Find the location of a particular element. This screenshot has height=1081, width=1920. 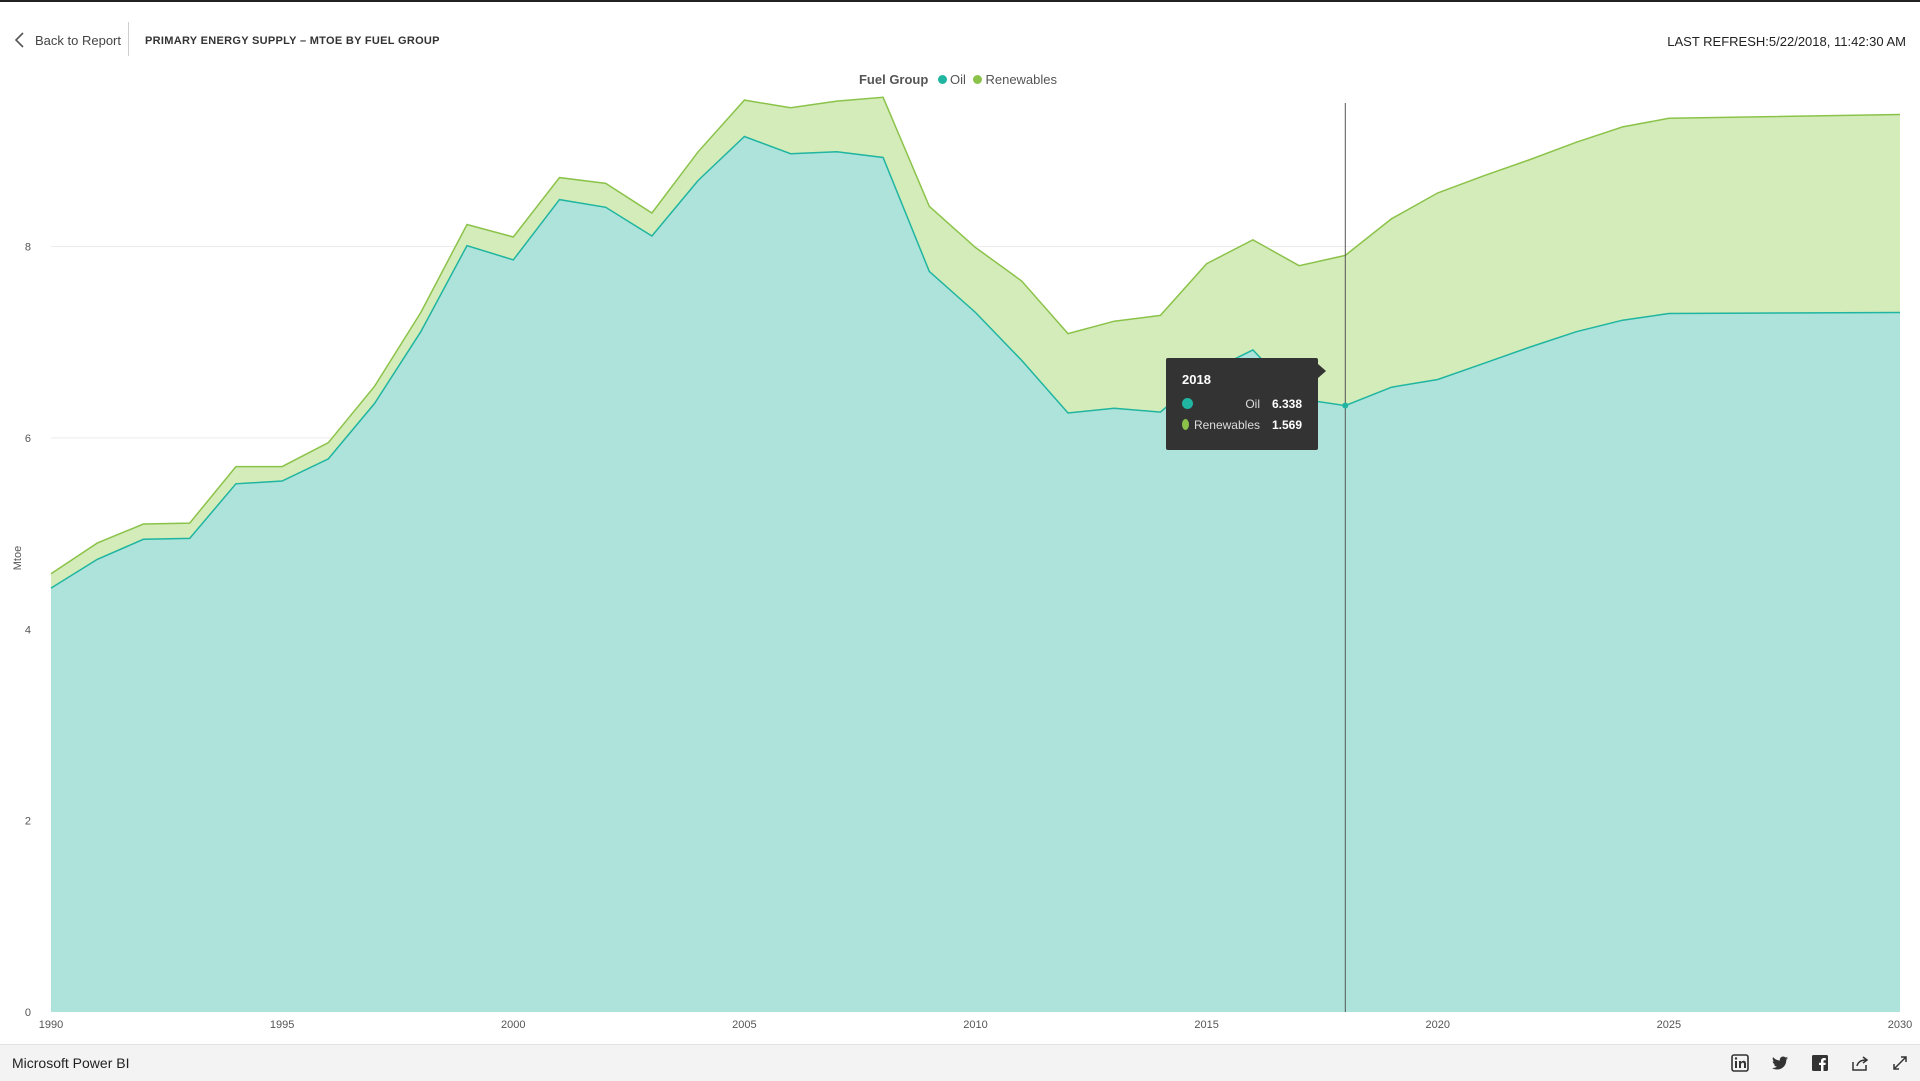

chart-legend: Fuel Group Oil Renewables is located at coordinates (960, 79).